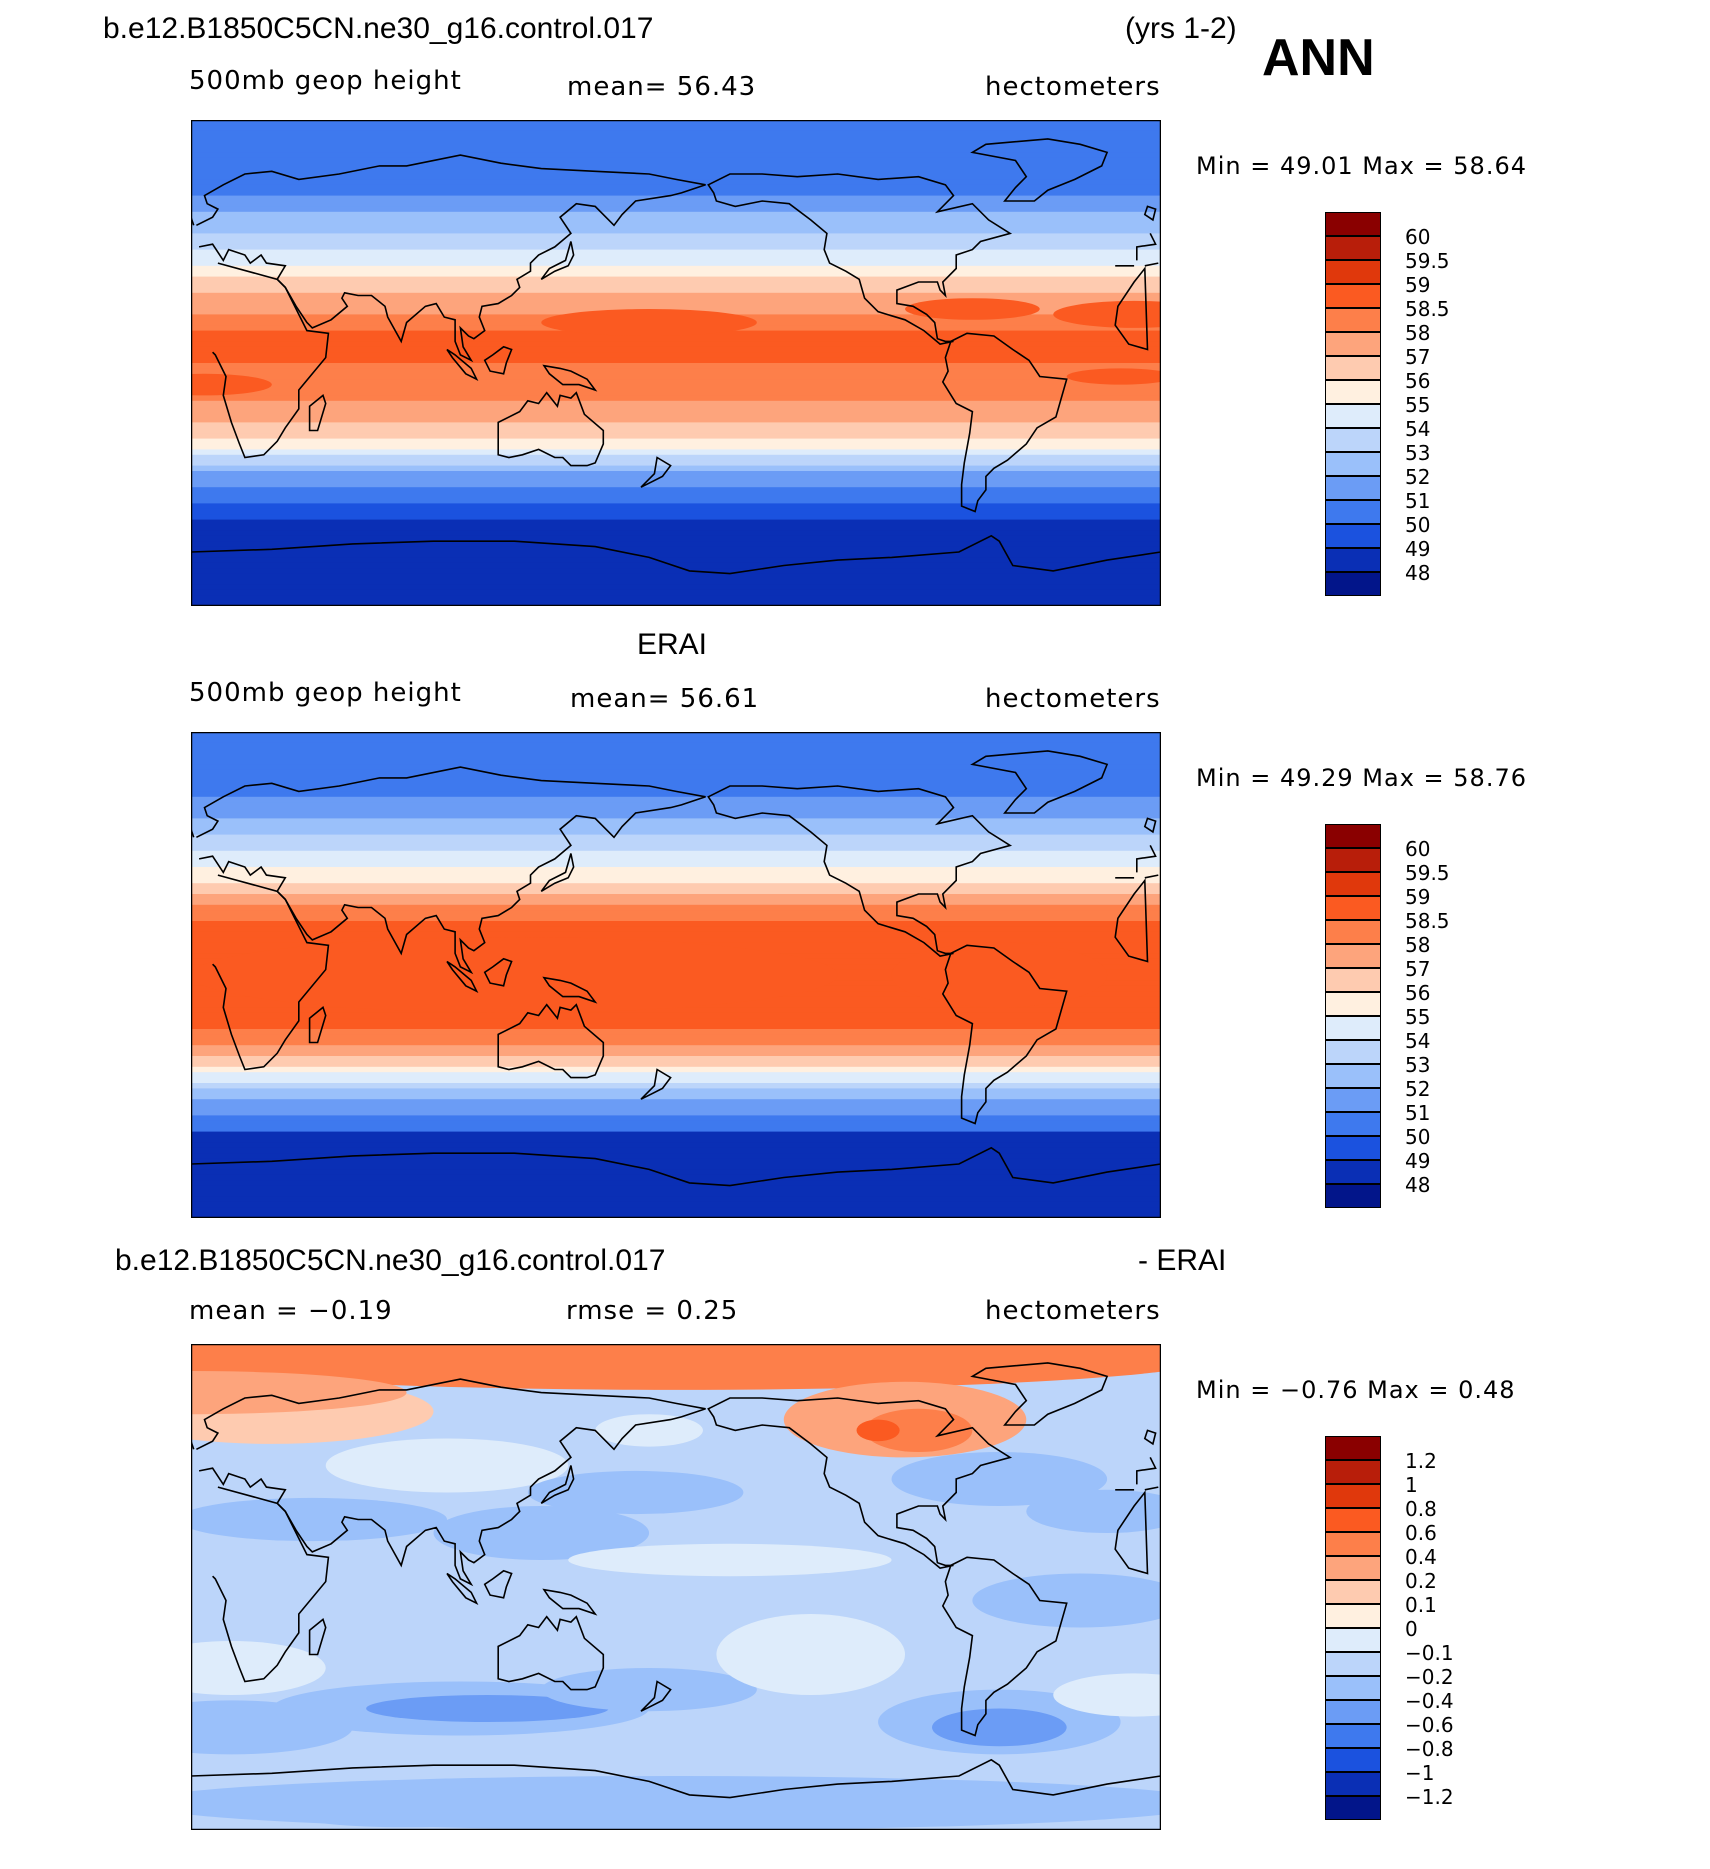  I want to click on panel1-colorbar-strip, so click(1353, 404).